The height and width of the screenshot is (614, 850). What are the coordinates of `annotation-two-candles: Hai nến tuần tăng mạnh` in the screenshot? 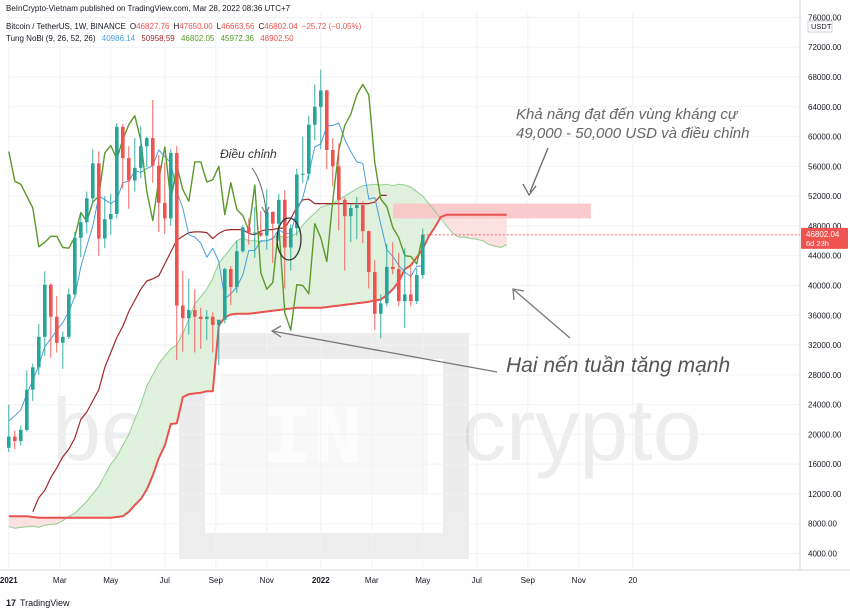 It's located at (618, 365).